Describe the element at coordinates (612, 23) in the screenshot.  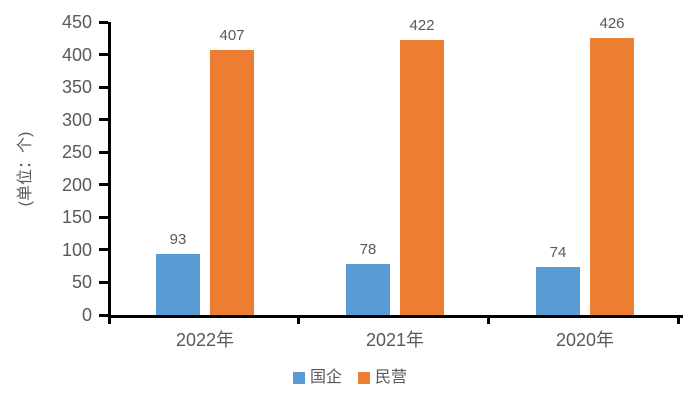
I see `bar-value-label: 426` at that location.